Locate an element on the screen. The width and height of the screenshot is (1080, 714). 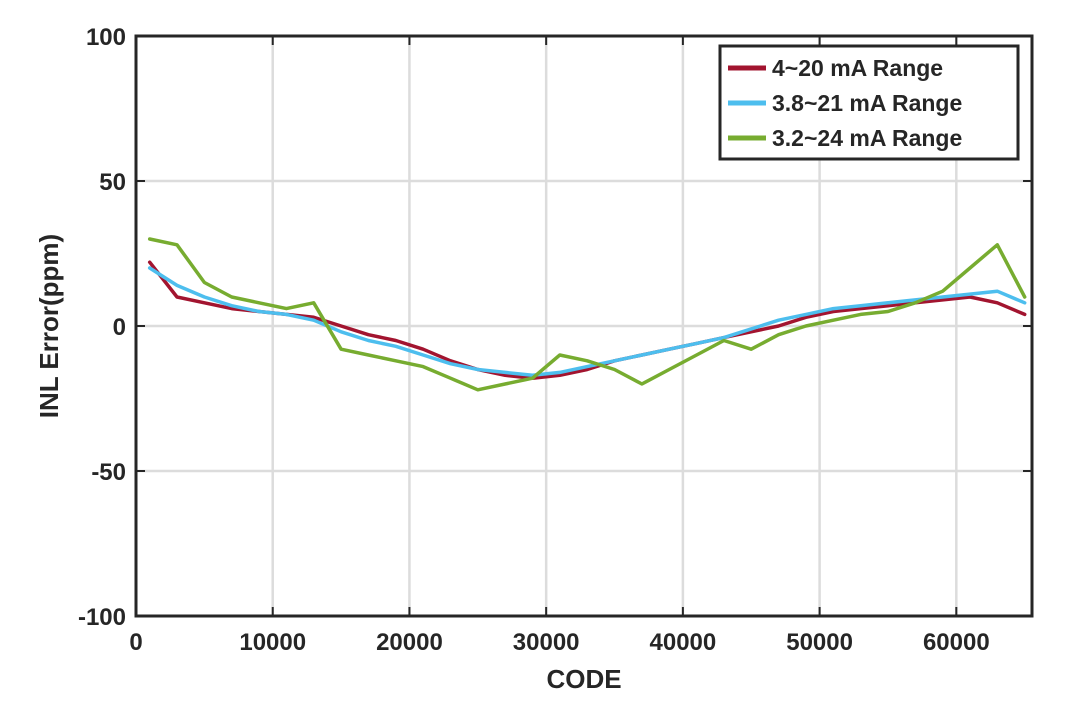
x-tick-label: 20000 is located at coordinates (409, 642).